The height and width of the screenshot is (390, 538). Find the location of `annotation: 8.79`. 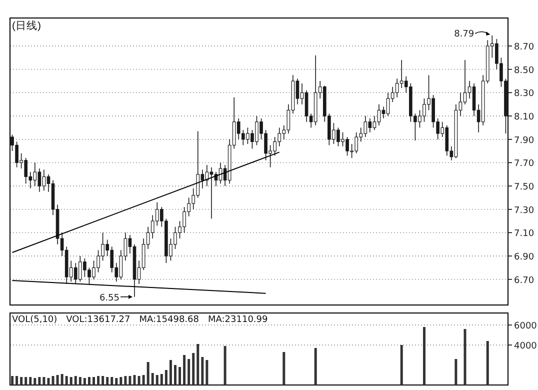

annotation: 8.79 is located at coordinates (464, 35).